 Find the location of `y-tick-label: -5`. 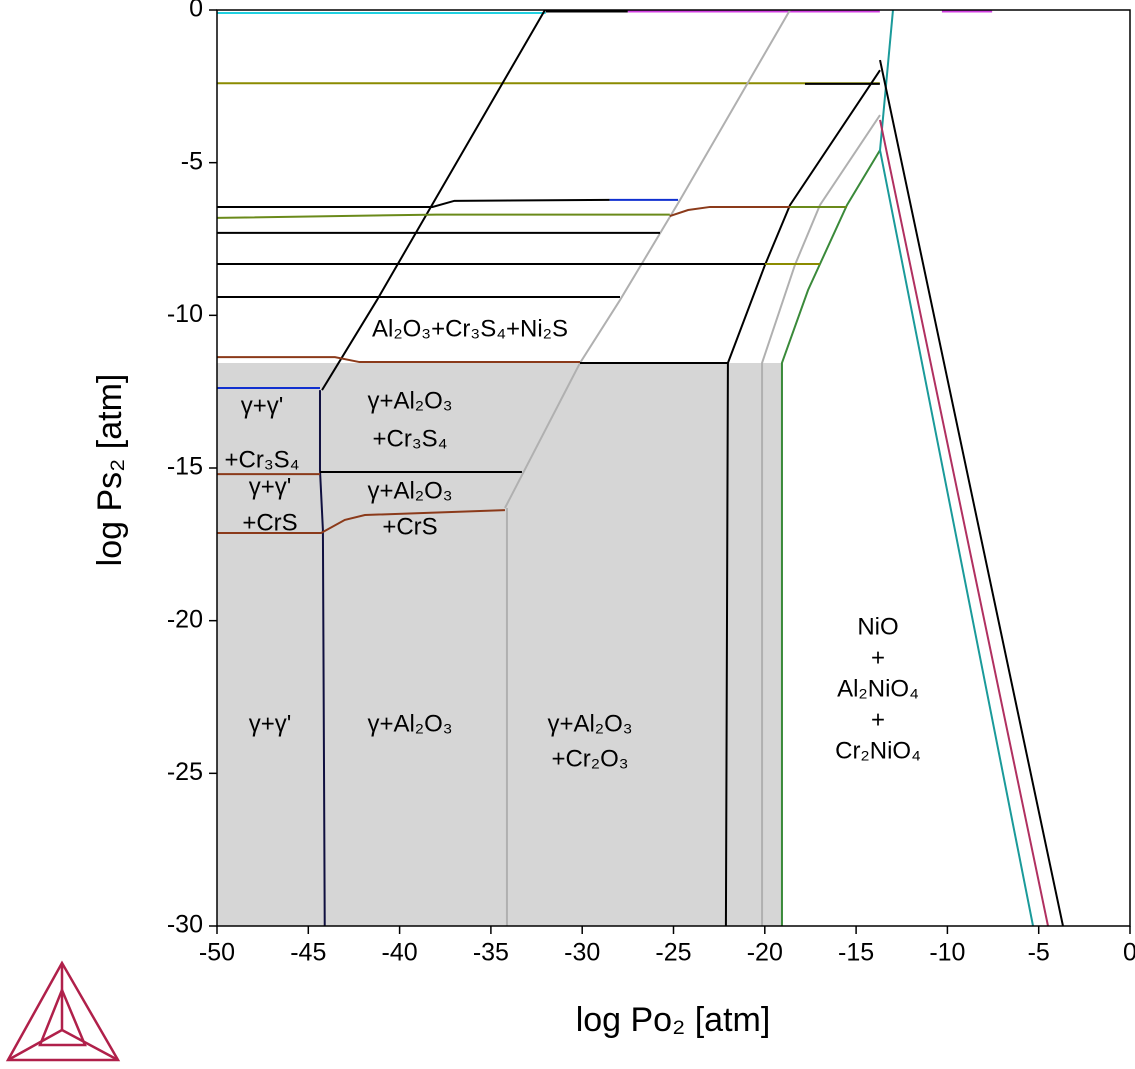

y-tick-label: -5 is located at coordinates (192, 161).